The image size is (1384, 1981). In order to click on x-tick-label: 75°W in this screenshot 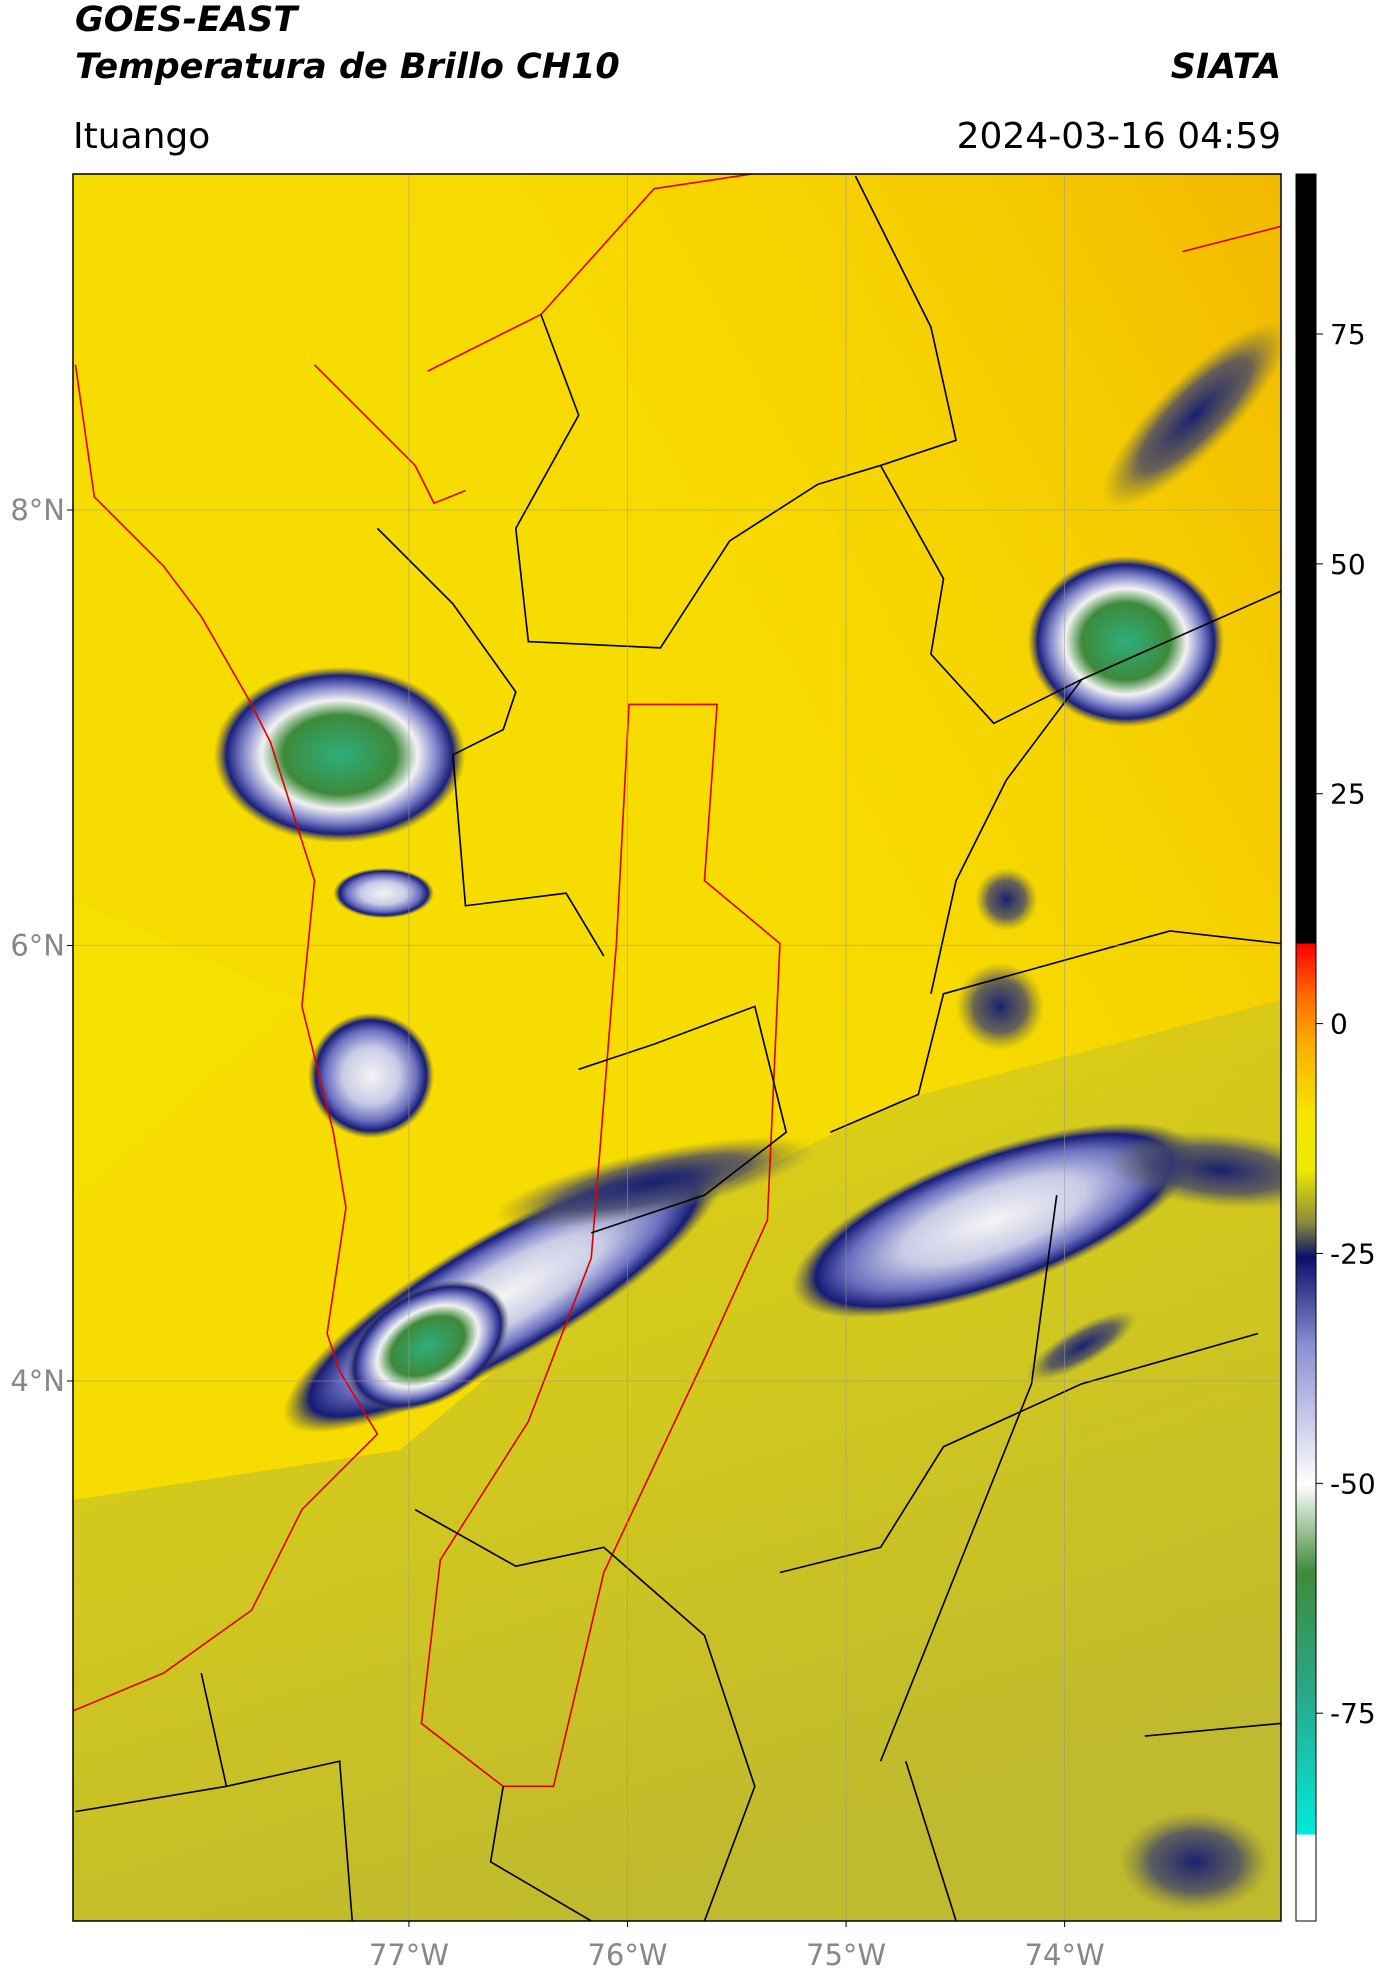, I will do `click(846, 1955)`.